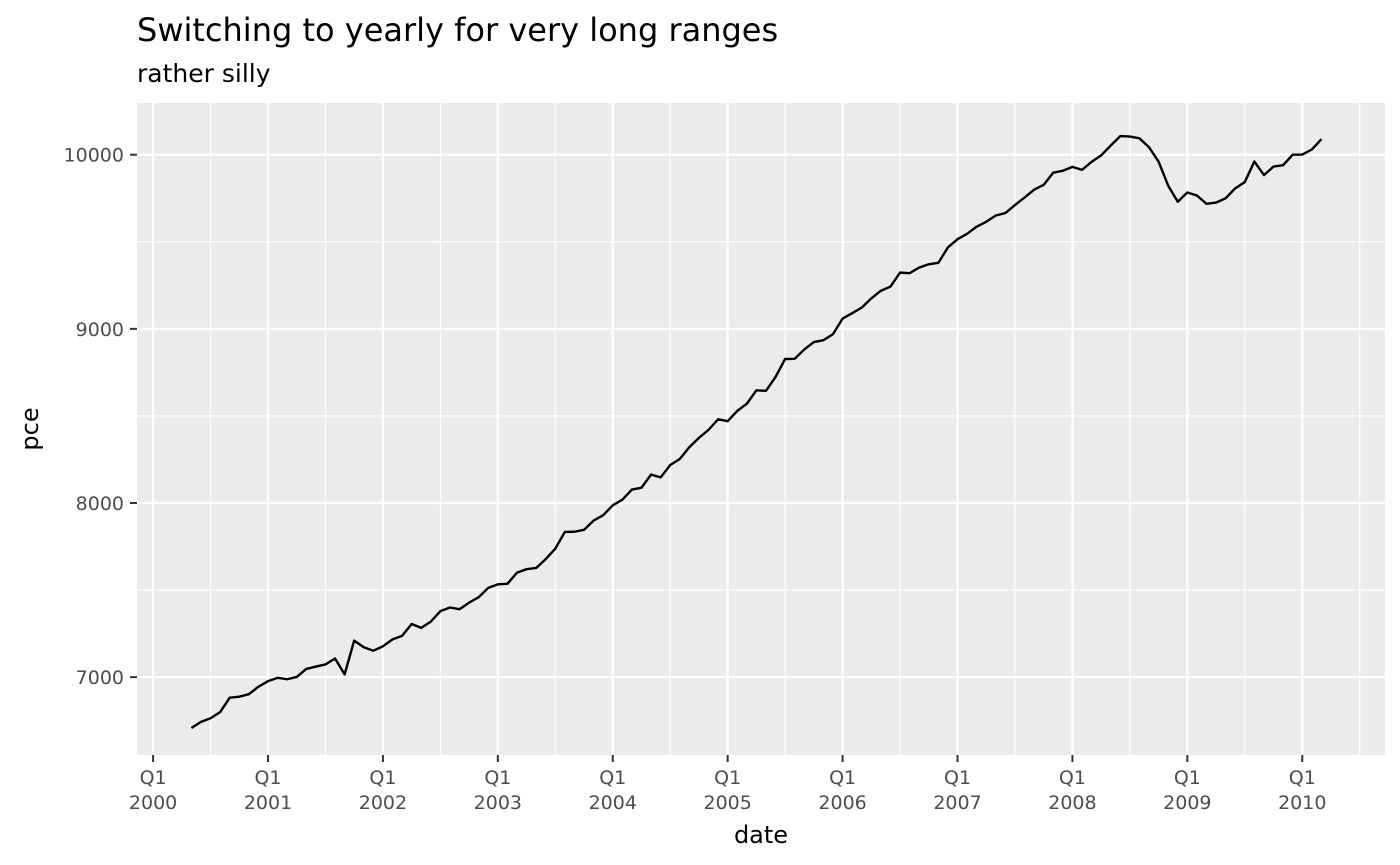 This screenshot has height=865, width=1400. I want to click on x-tick-label-year: 2008, so click(1072, 803).